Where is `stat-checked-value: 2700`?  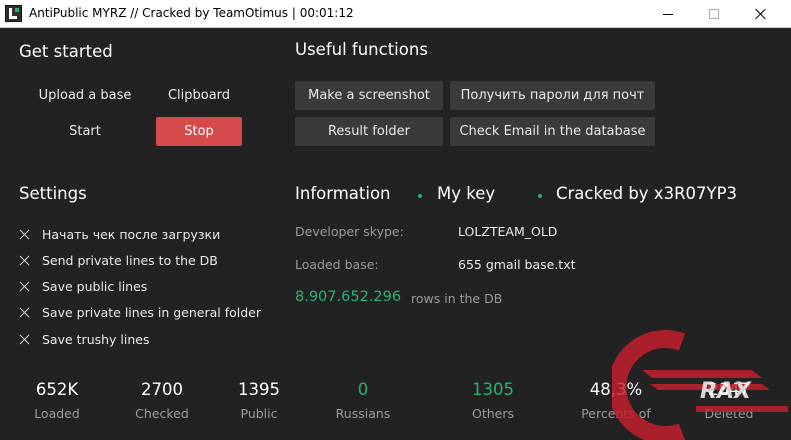 stat-checked-value: 2700 is located at coordinates (162, 389).